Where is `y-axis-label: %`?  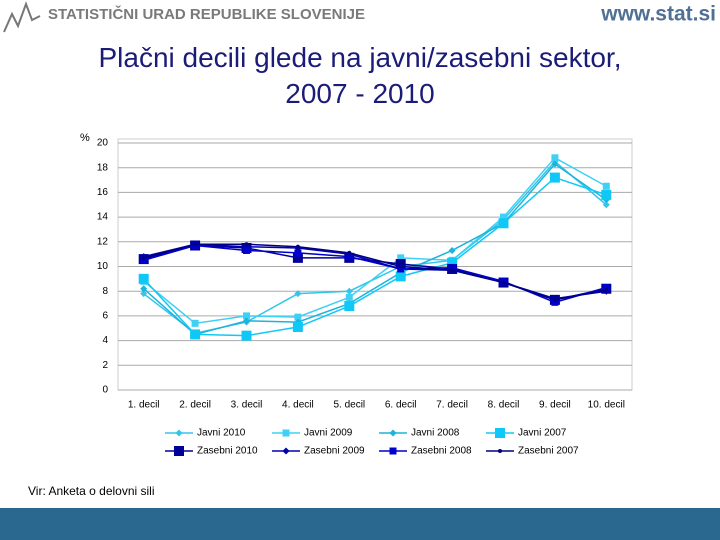
y-axis-label: % is located at coordinates (85, 138).